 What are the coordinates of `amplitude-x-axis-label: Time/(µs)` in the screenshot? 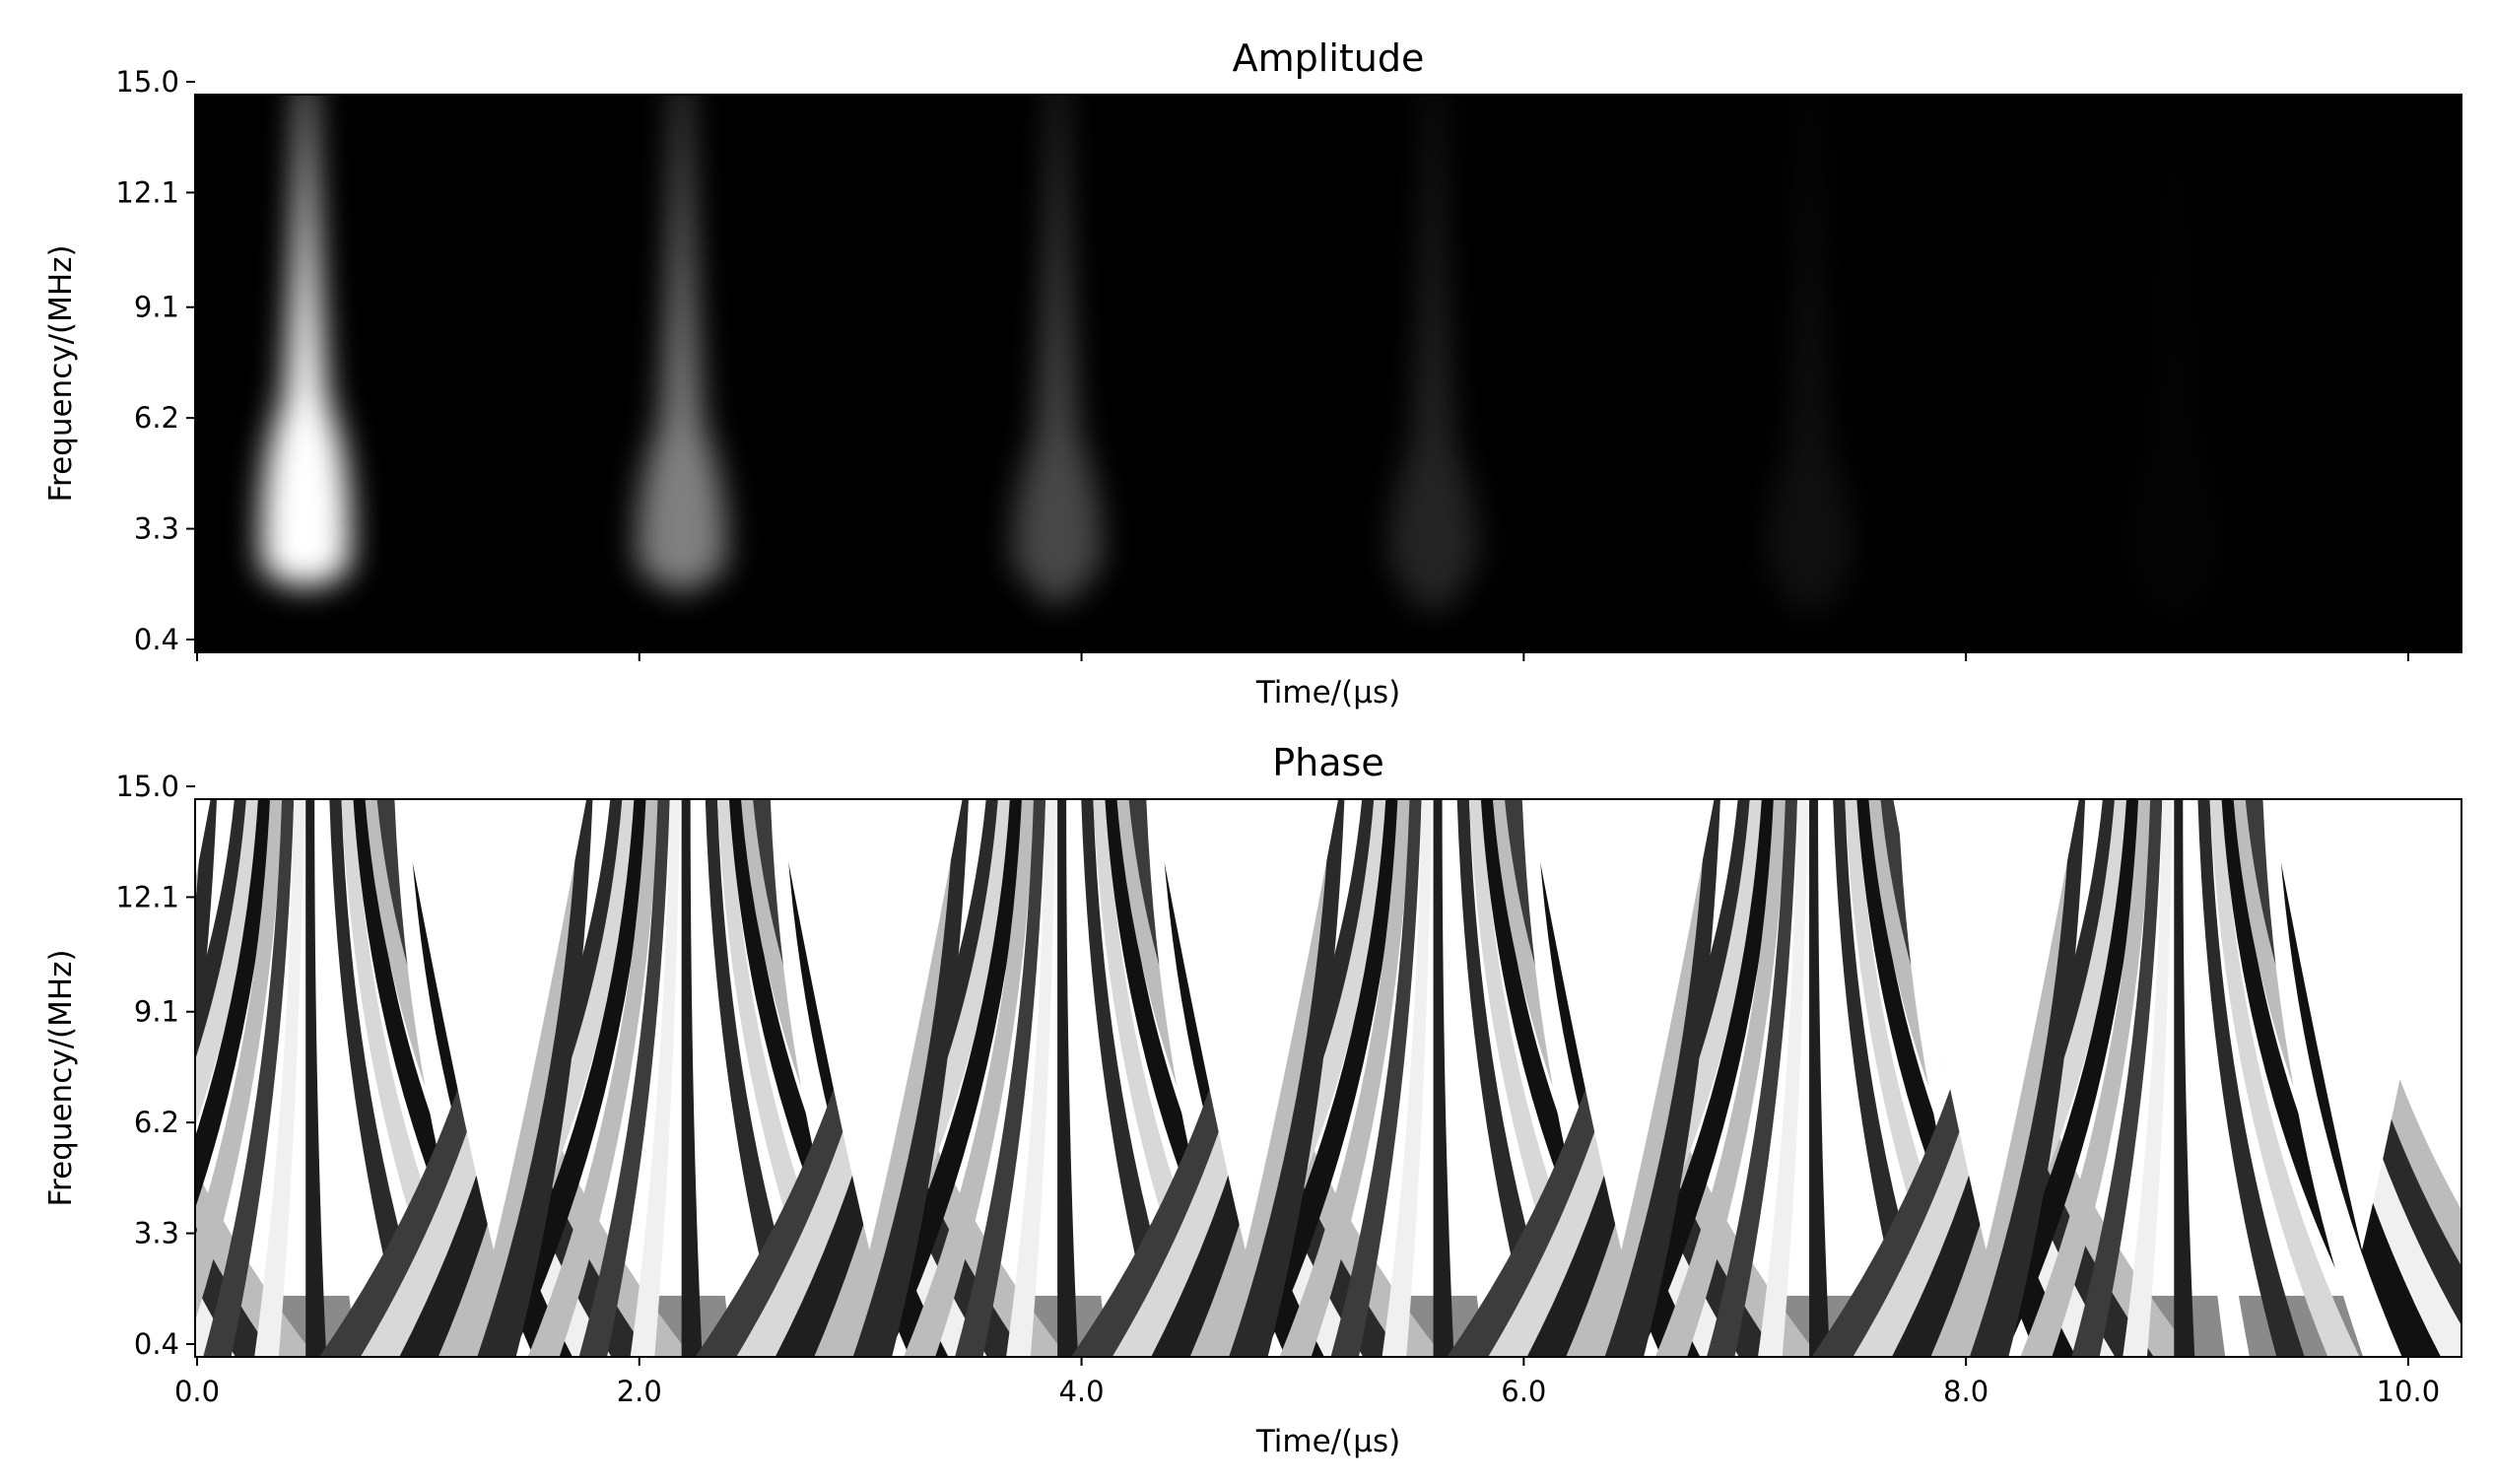 It's located at (1327, 692).